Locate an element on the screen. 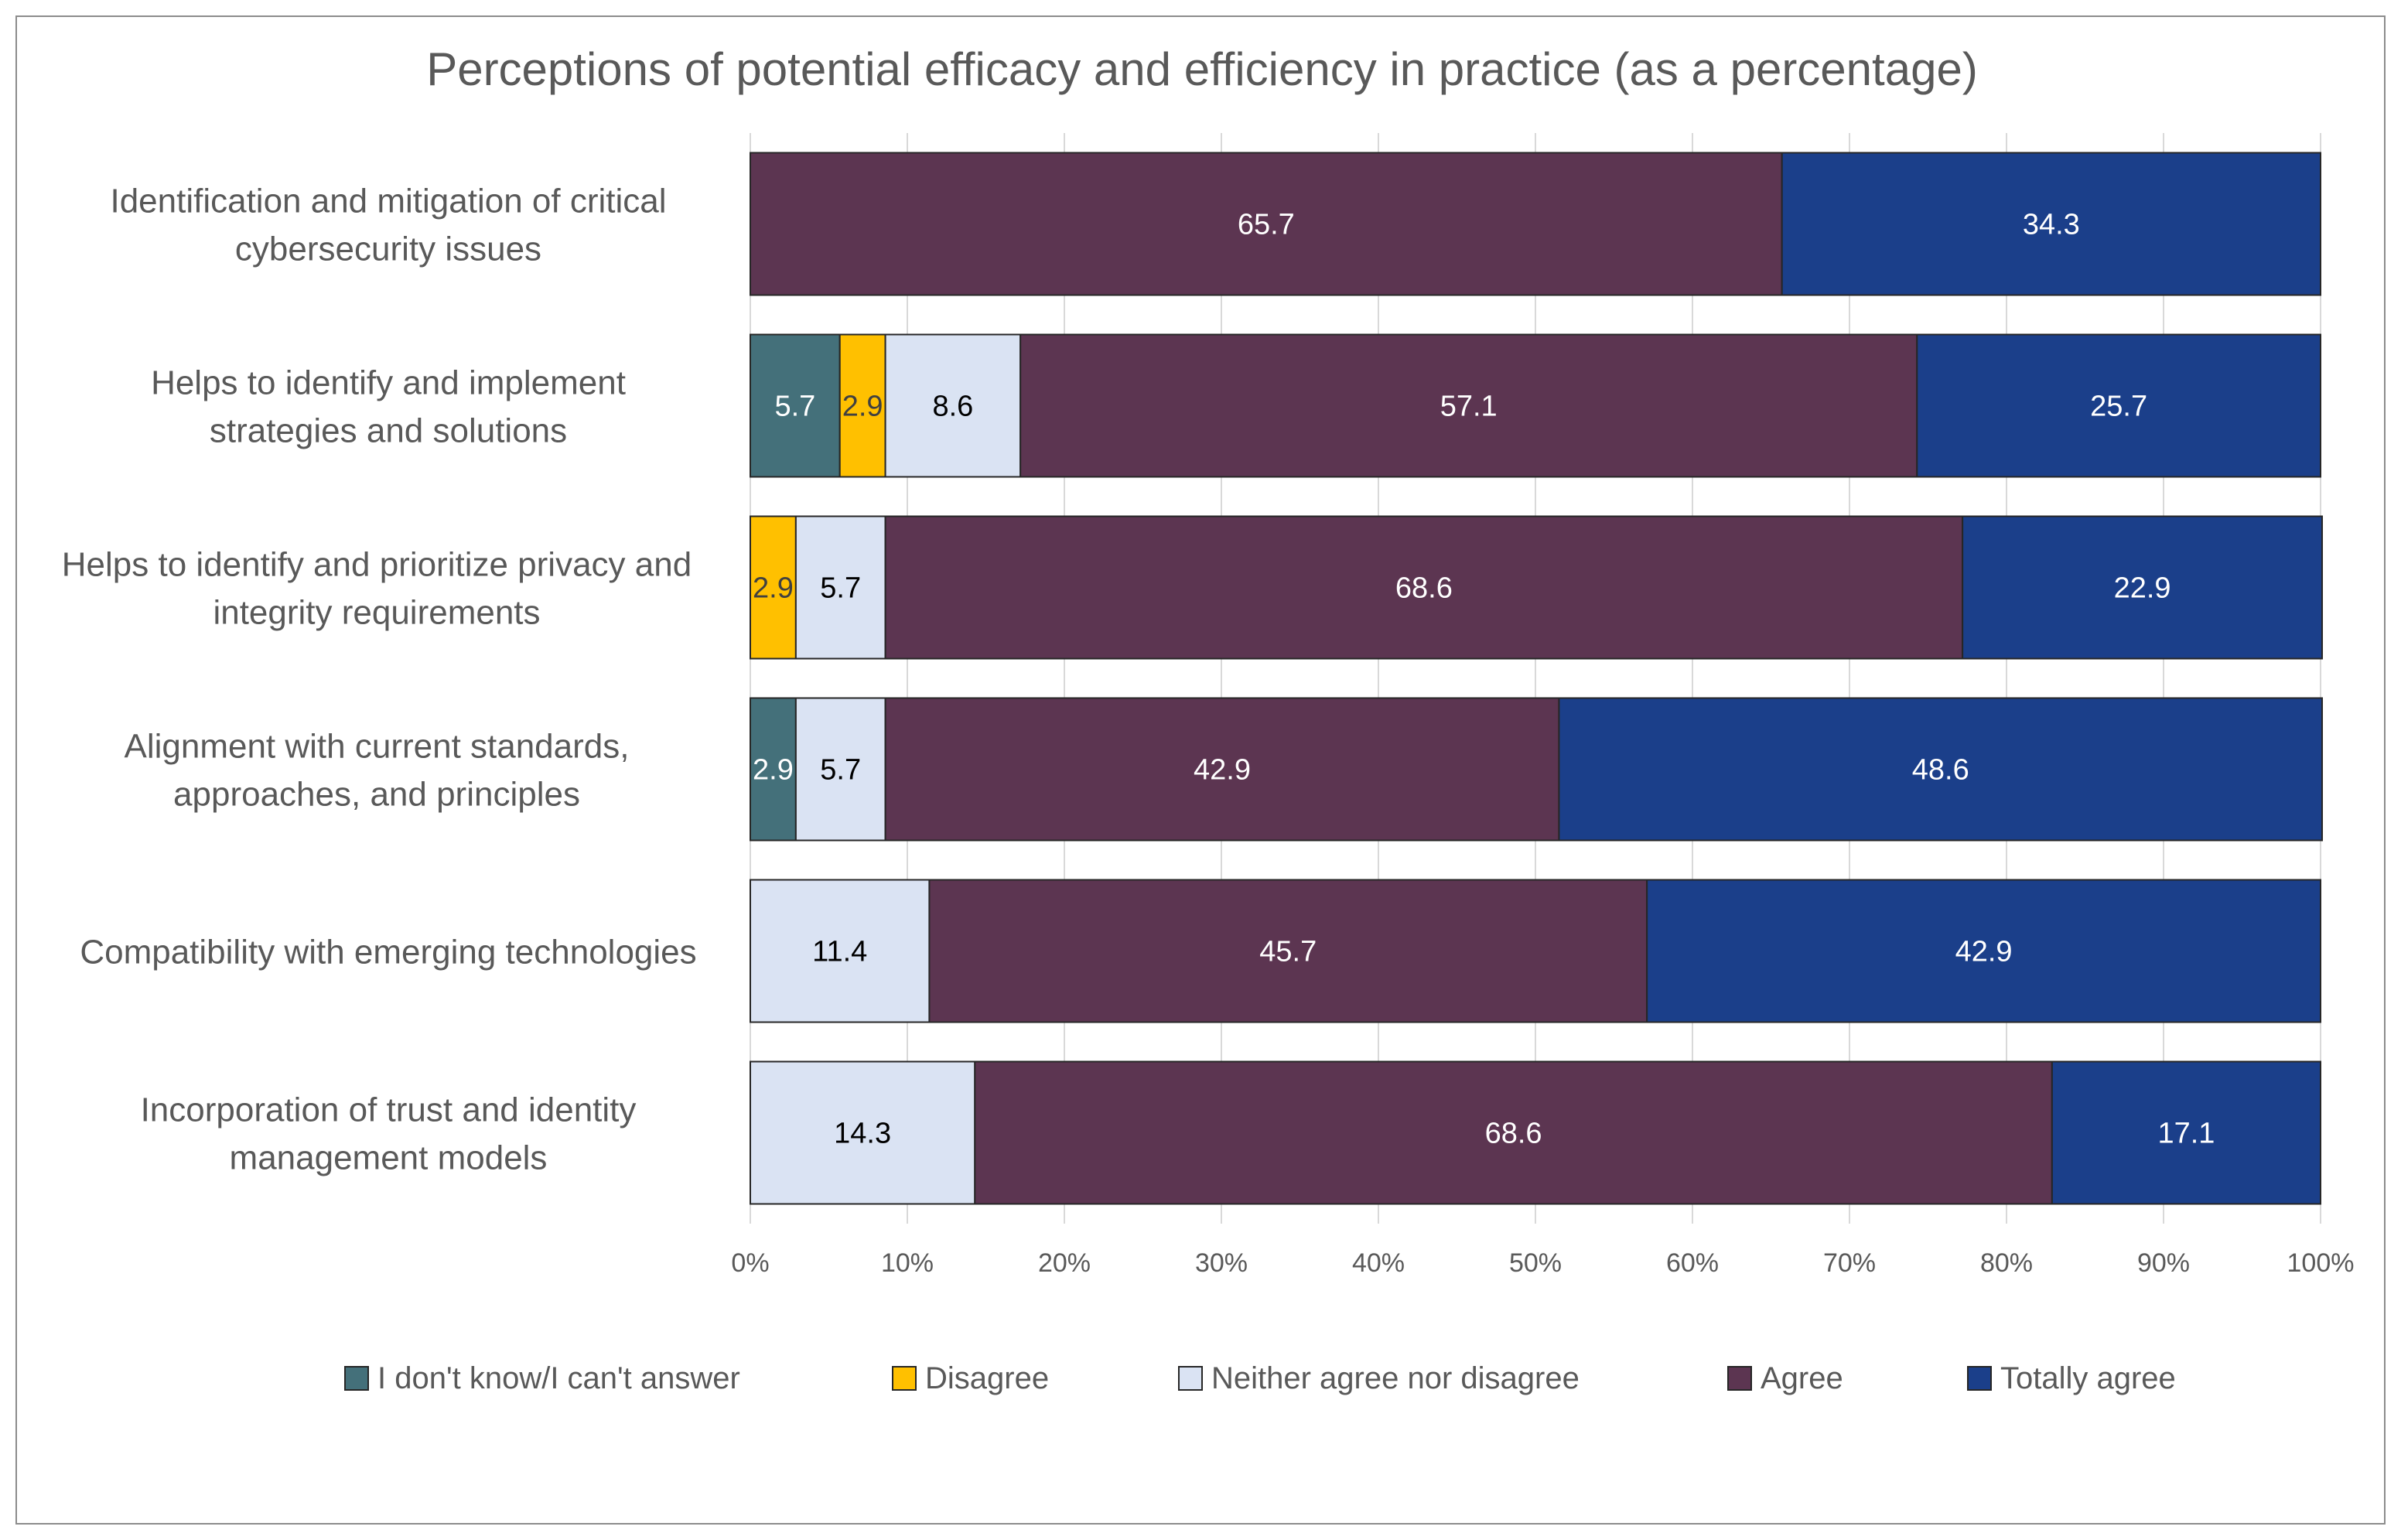 The image size is (2401, 1540). x-tick-label: 20% is located at coordinates (1064, 1263).